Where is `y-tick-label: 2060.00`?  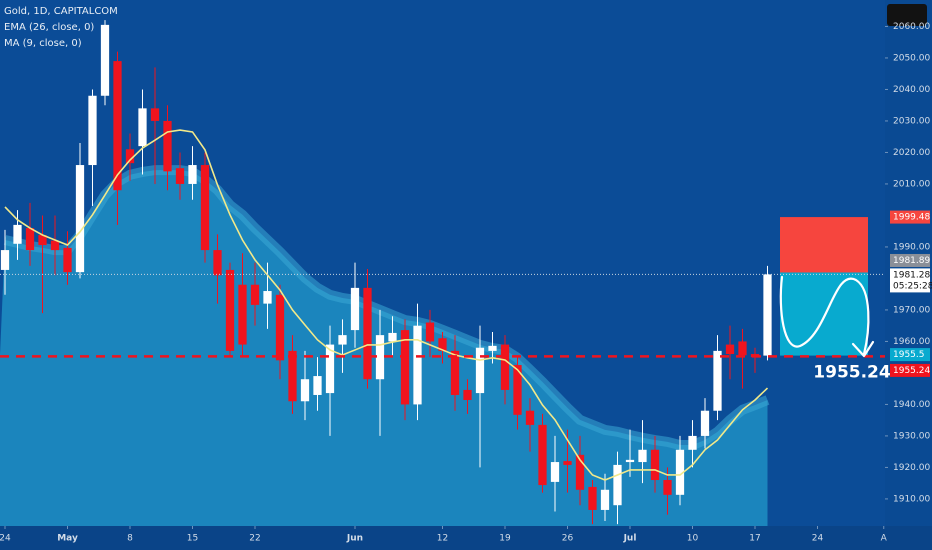
y-tick-label: 2060.00 is located at coordinates (911, 27).